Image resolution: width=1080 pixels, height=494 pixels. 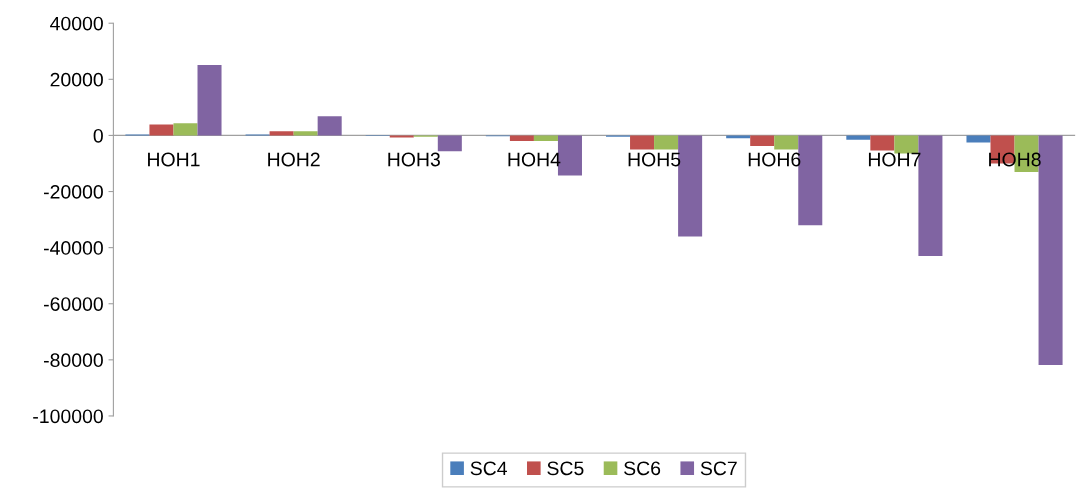 I want to click on y-tick-label: -100000, so click(x=68, y=416).